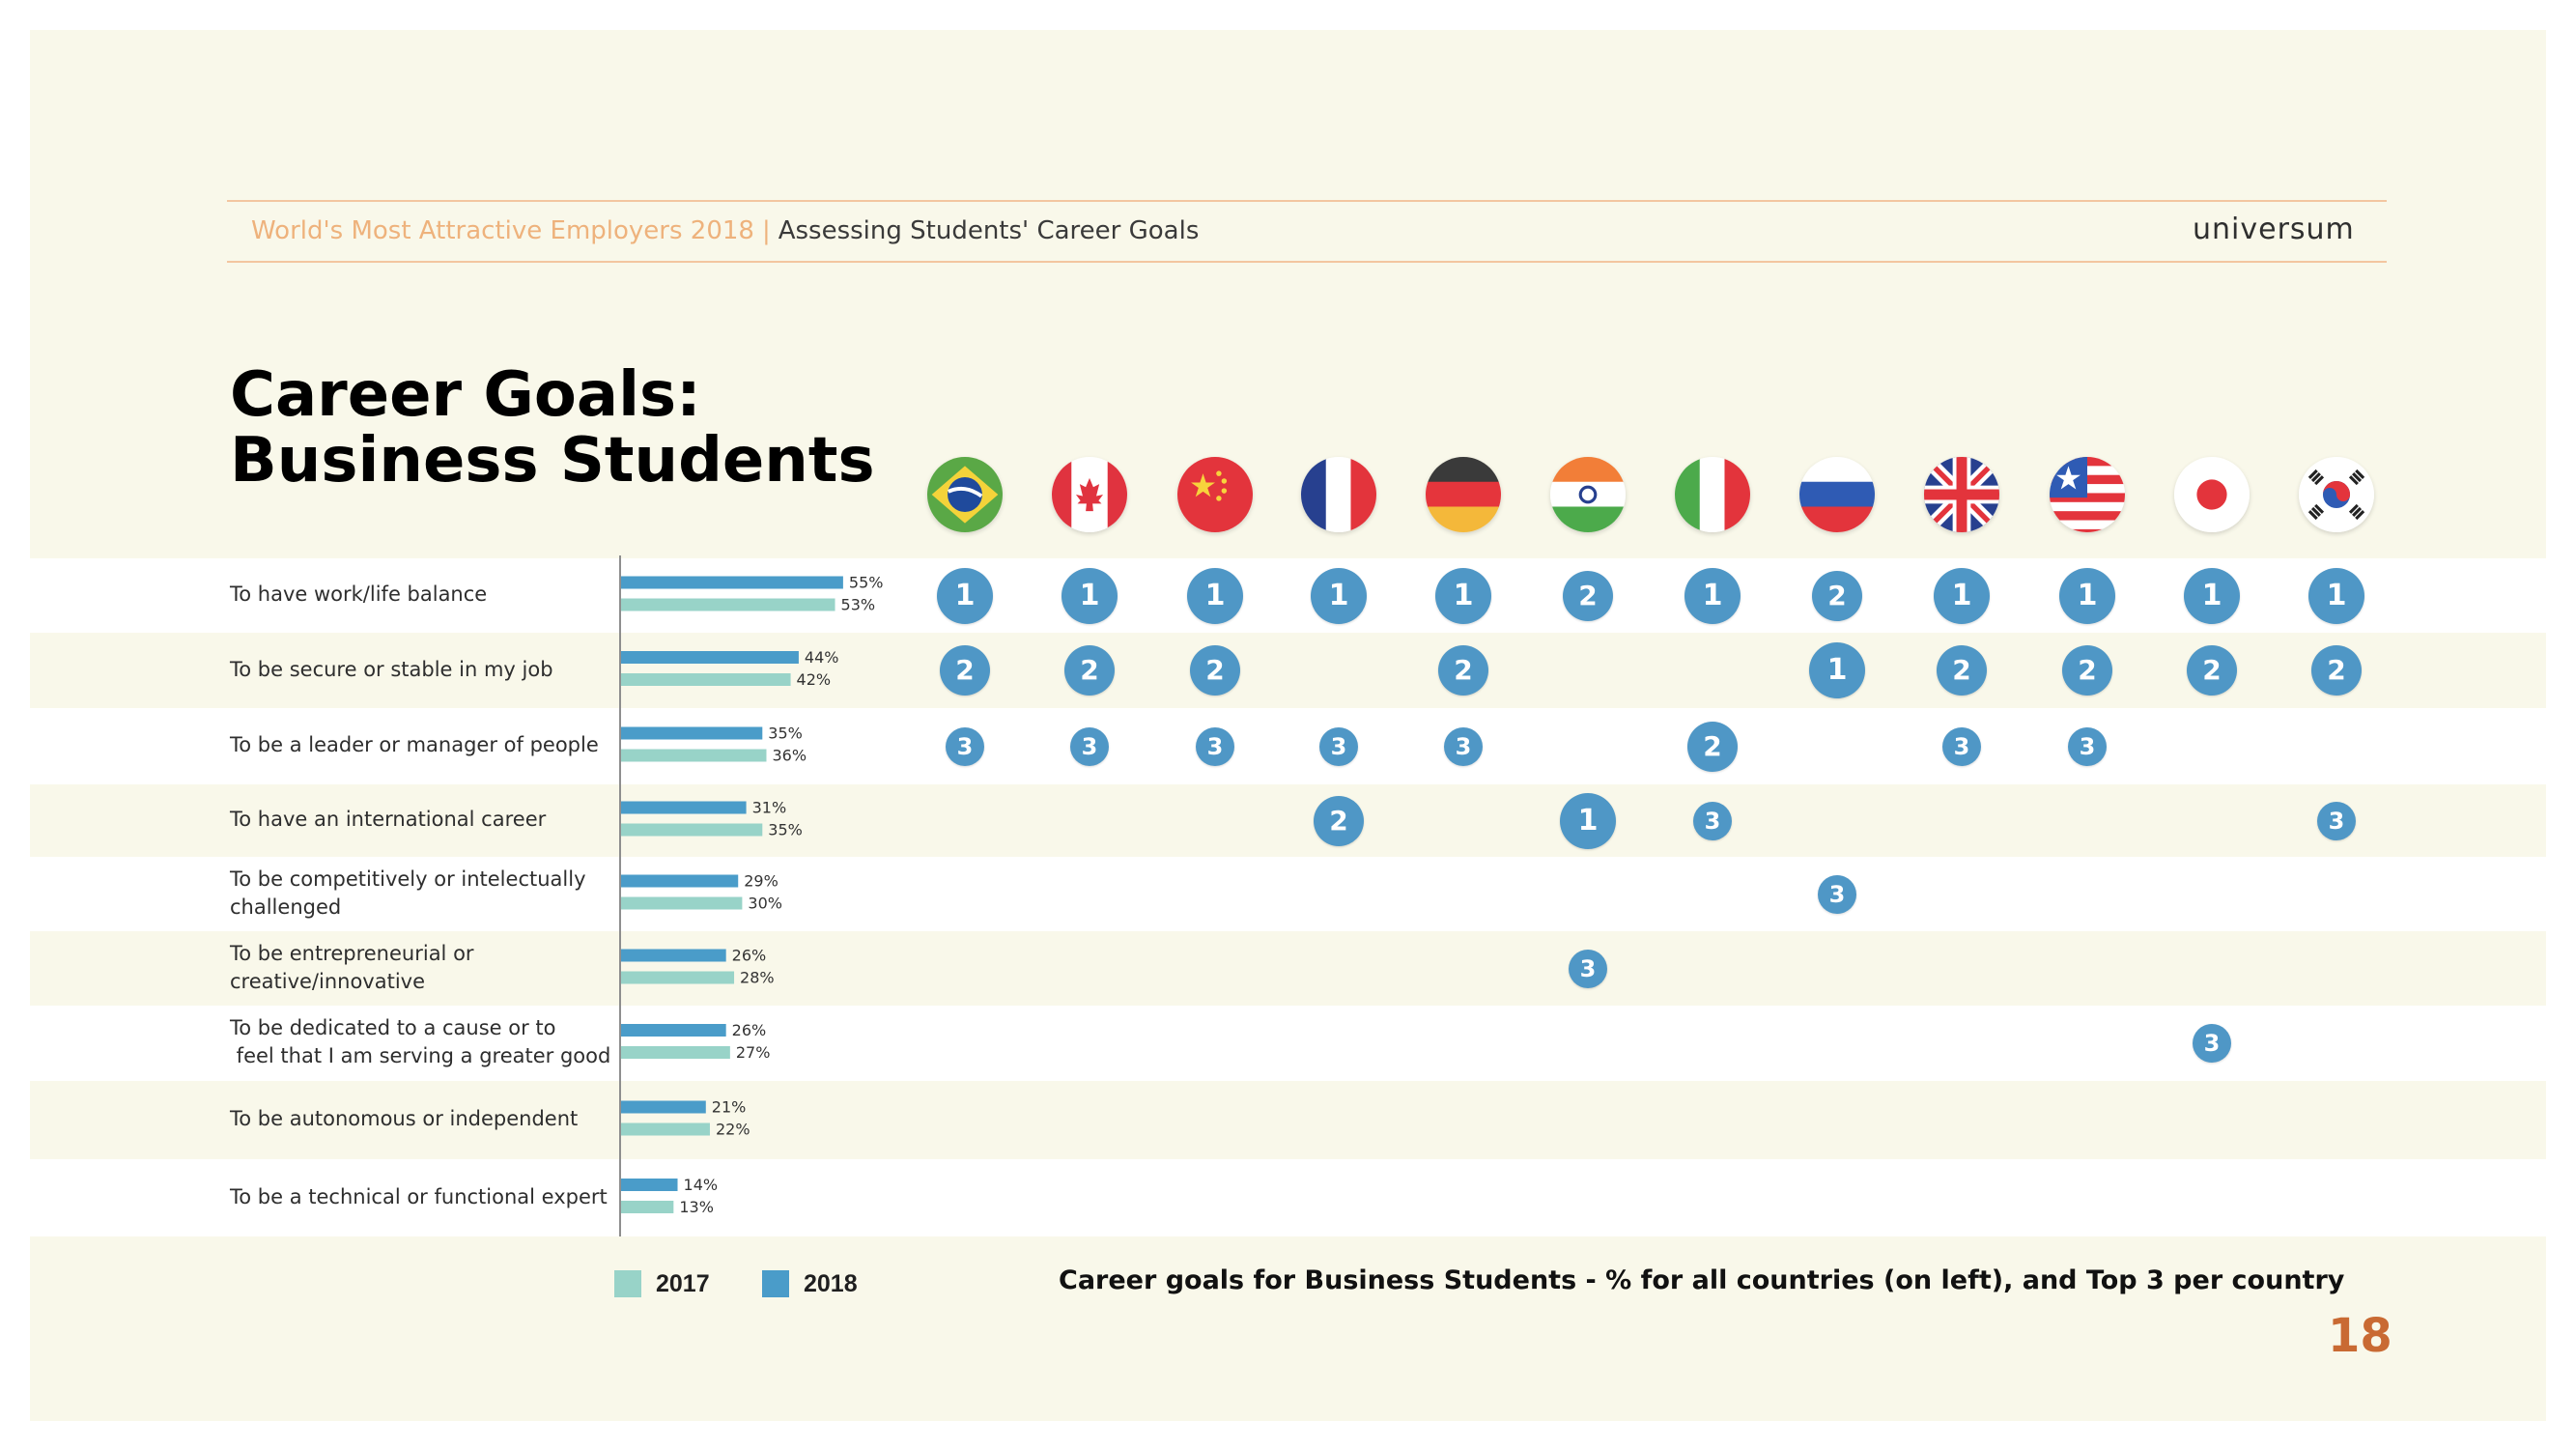 This screenshot has width=2576, height=1449. What do you see at coordinates (1307, 262) in the screenshot?
I see `header-rule-bottom` at bounding box center [1307, 262].